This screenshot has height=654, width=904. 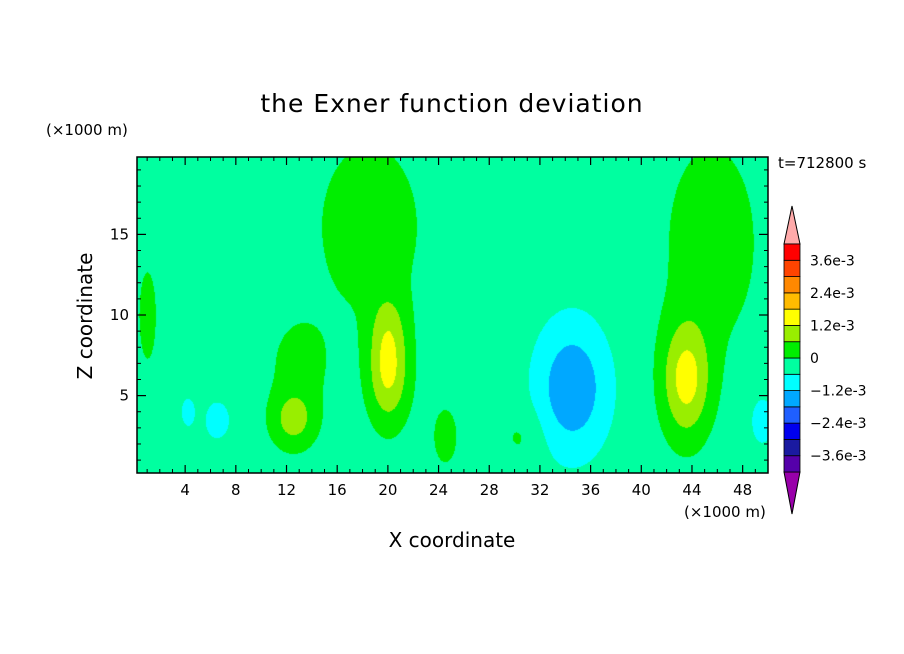 I want to click on y-axis-unit: (×1000 m), so click(x=87, y=130).